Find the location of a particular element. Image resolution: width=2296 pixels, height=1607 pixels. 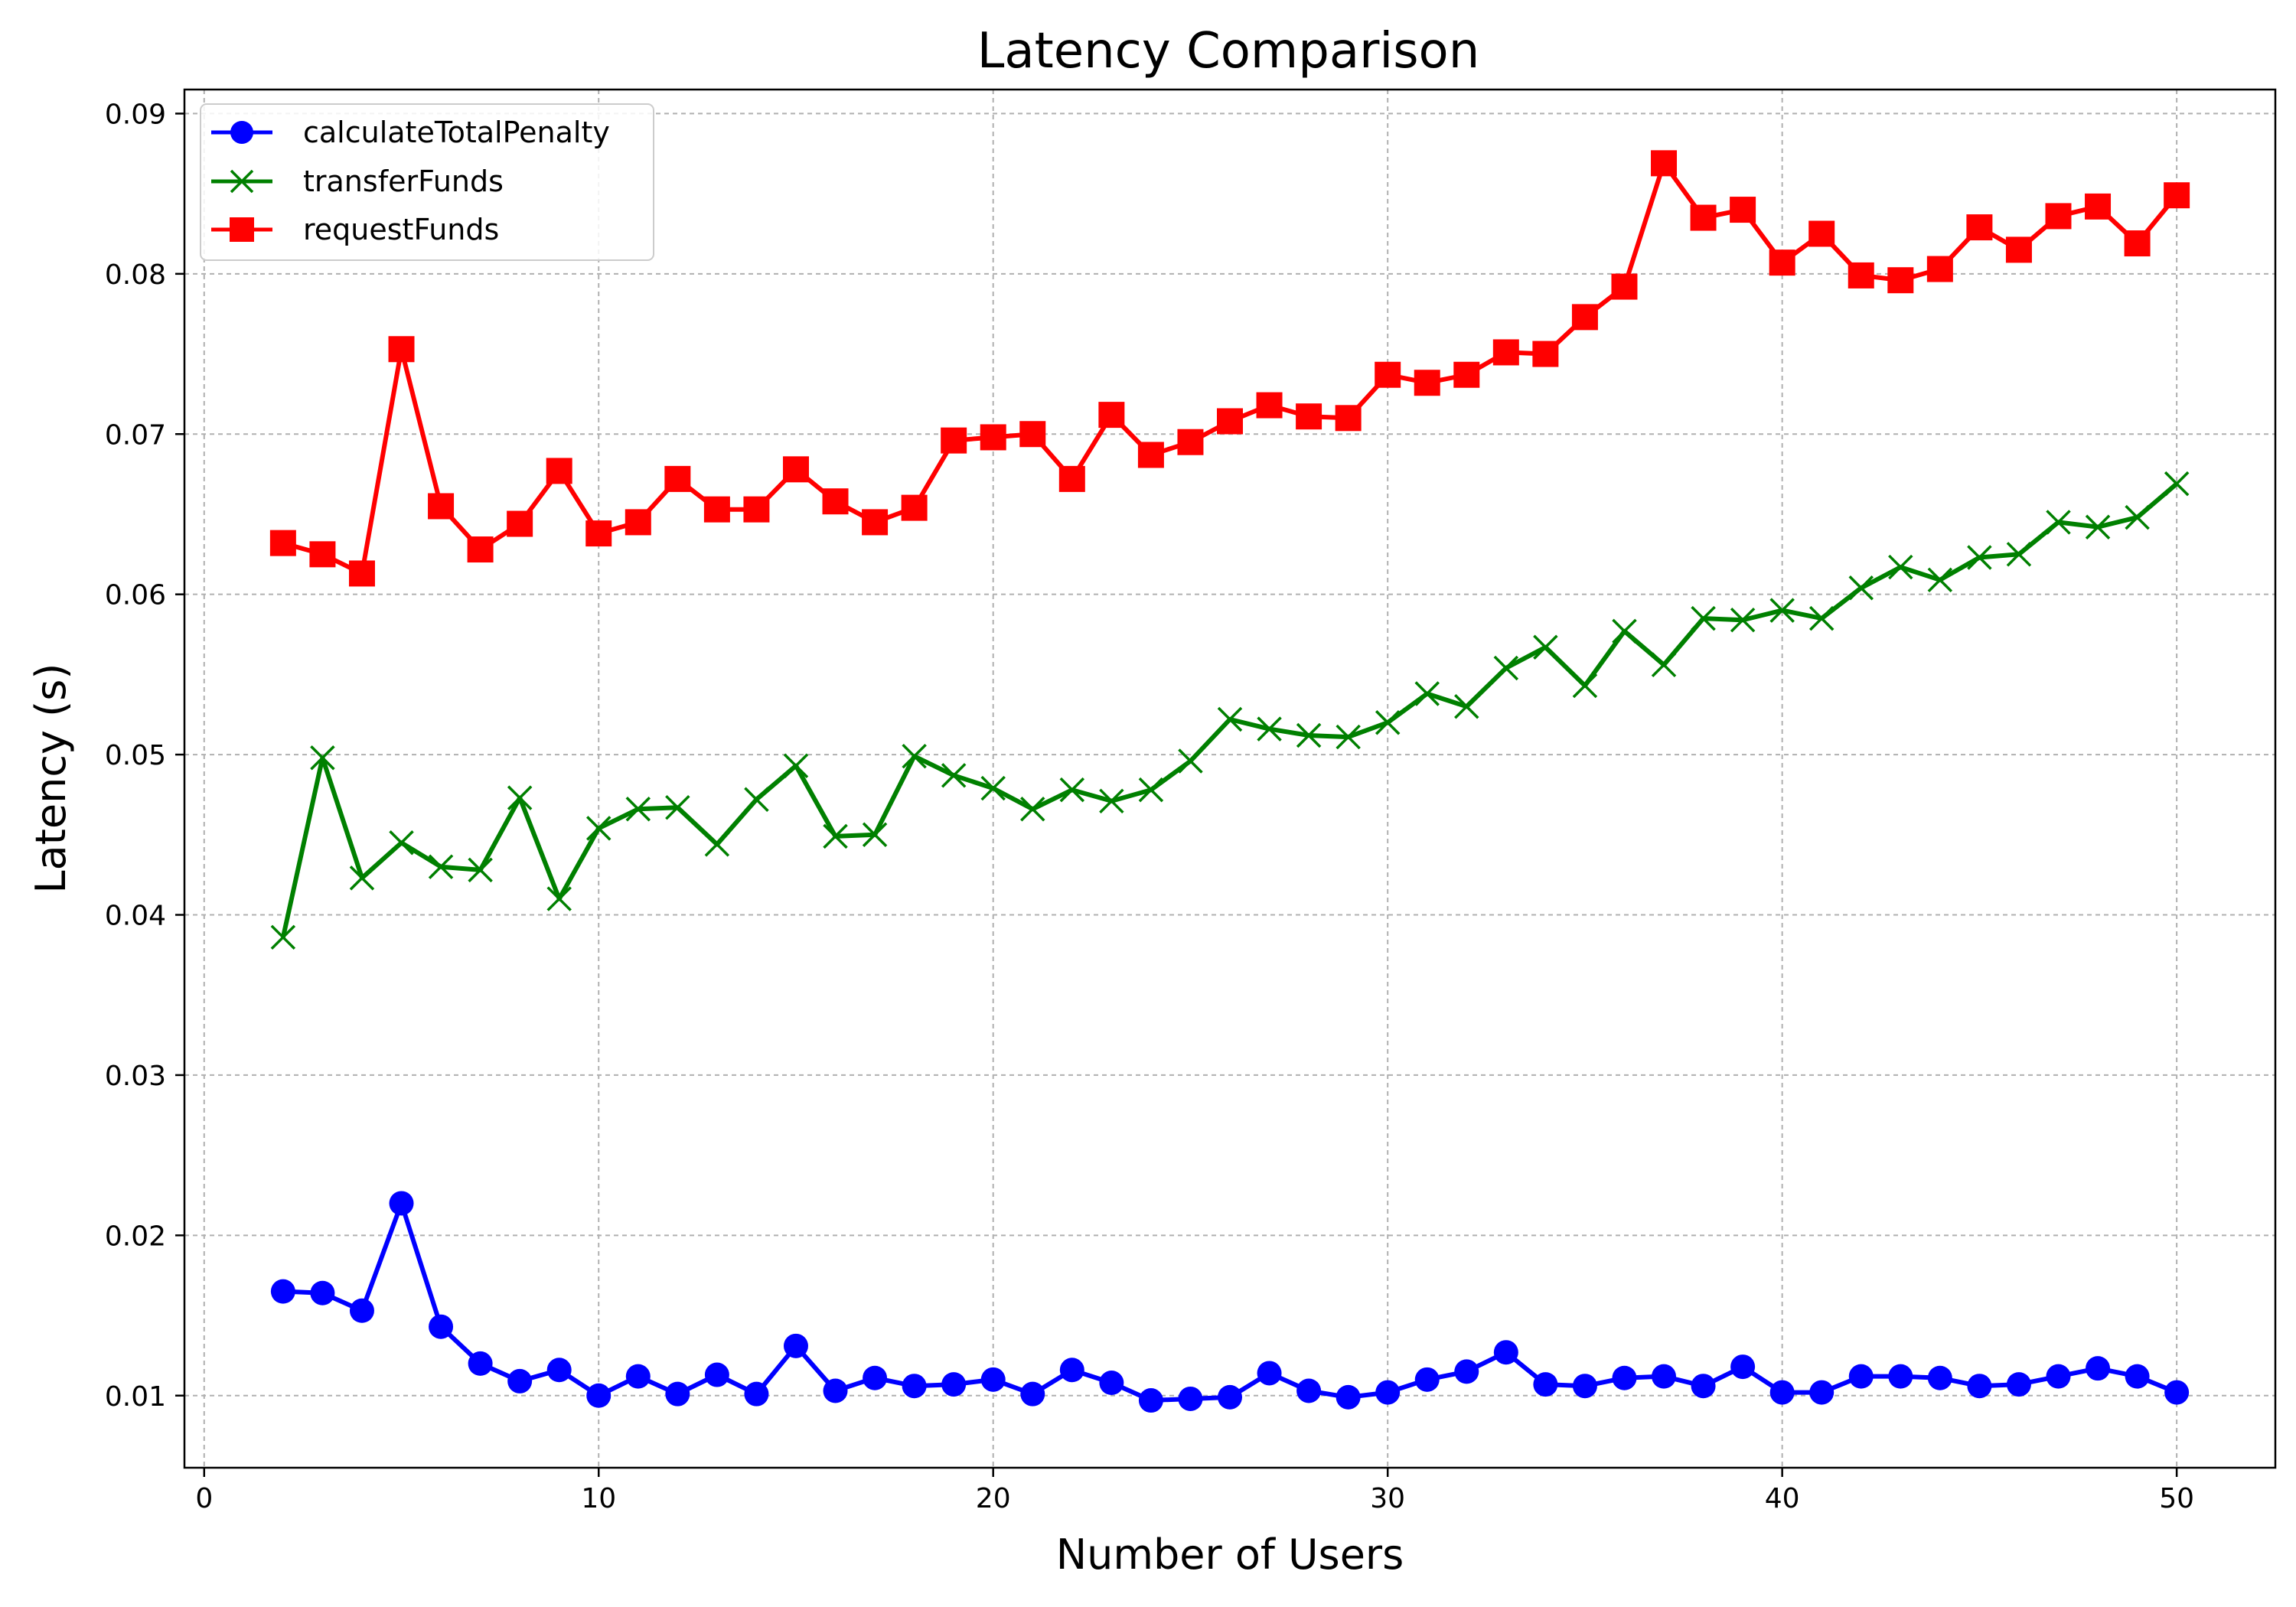

legend-label-transferFunds: transferFunds is located at coordinates (403, 182).